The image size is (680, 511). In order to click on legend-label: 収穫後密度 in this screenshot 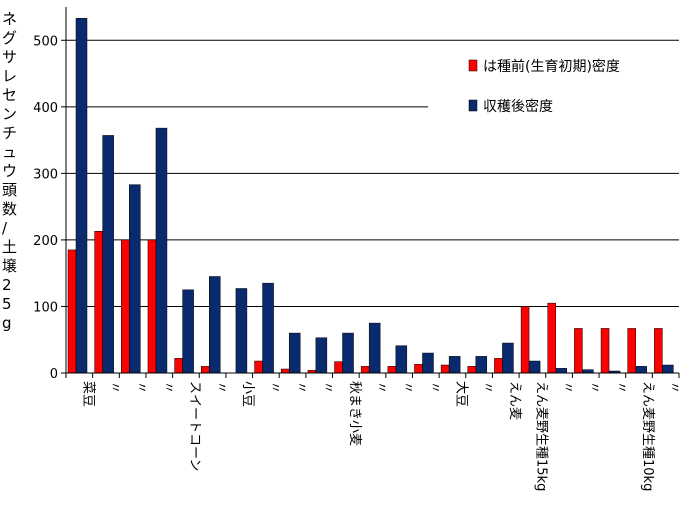, I will do `click(518, 106)`.